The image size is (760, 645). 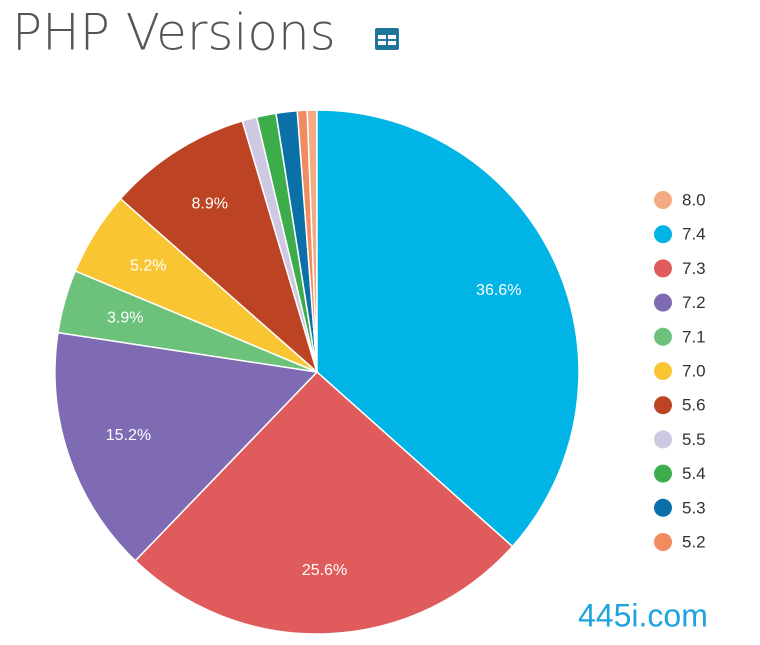 I want to click on watermark: 445i.com, so click(x=643, y=615).